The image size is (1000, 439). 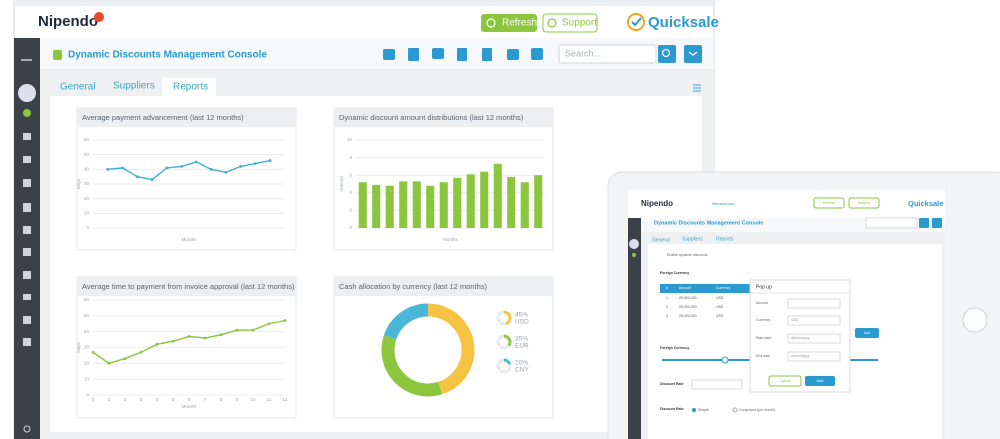 What do you see at coordinates (693, 54) in the screenshot?
I see `dropdown-button` at bounding box center [693, 54].